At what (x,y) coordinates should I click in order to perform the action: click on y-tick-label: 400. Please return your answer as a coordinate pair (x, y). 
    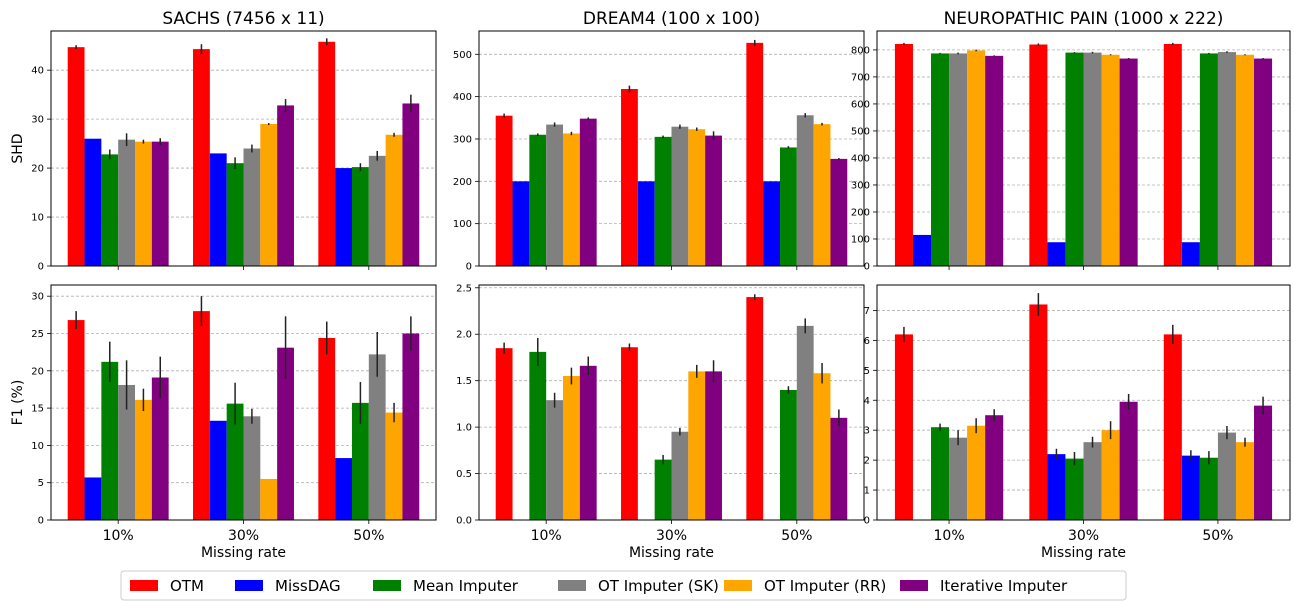
    Looking at the image, I should click on (462, 97).